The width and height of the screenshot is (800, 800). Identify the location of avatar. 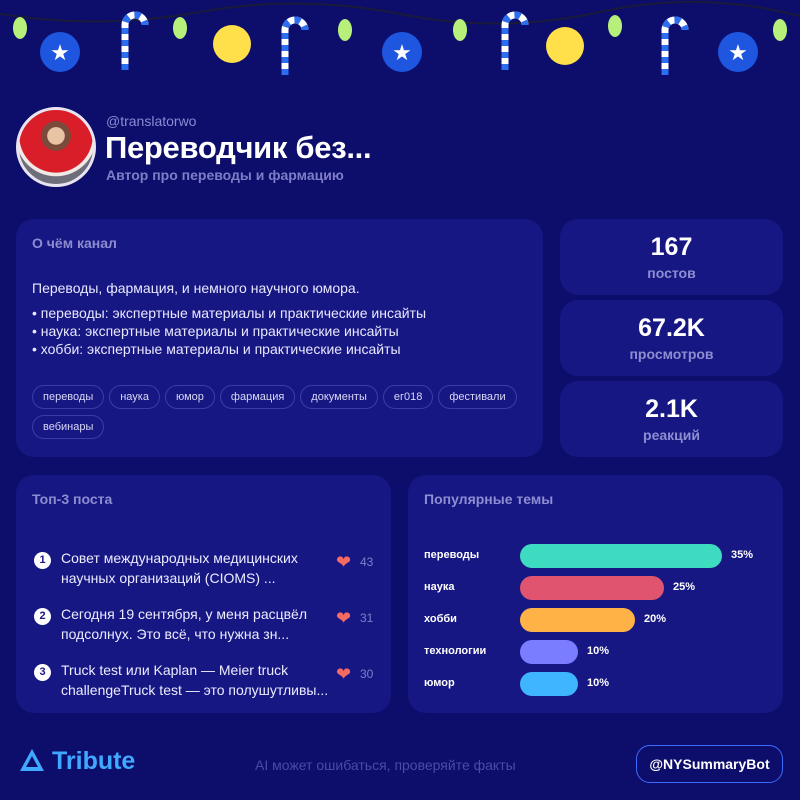
(56, 147).